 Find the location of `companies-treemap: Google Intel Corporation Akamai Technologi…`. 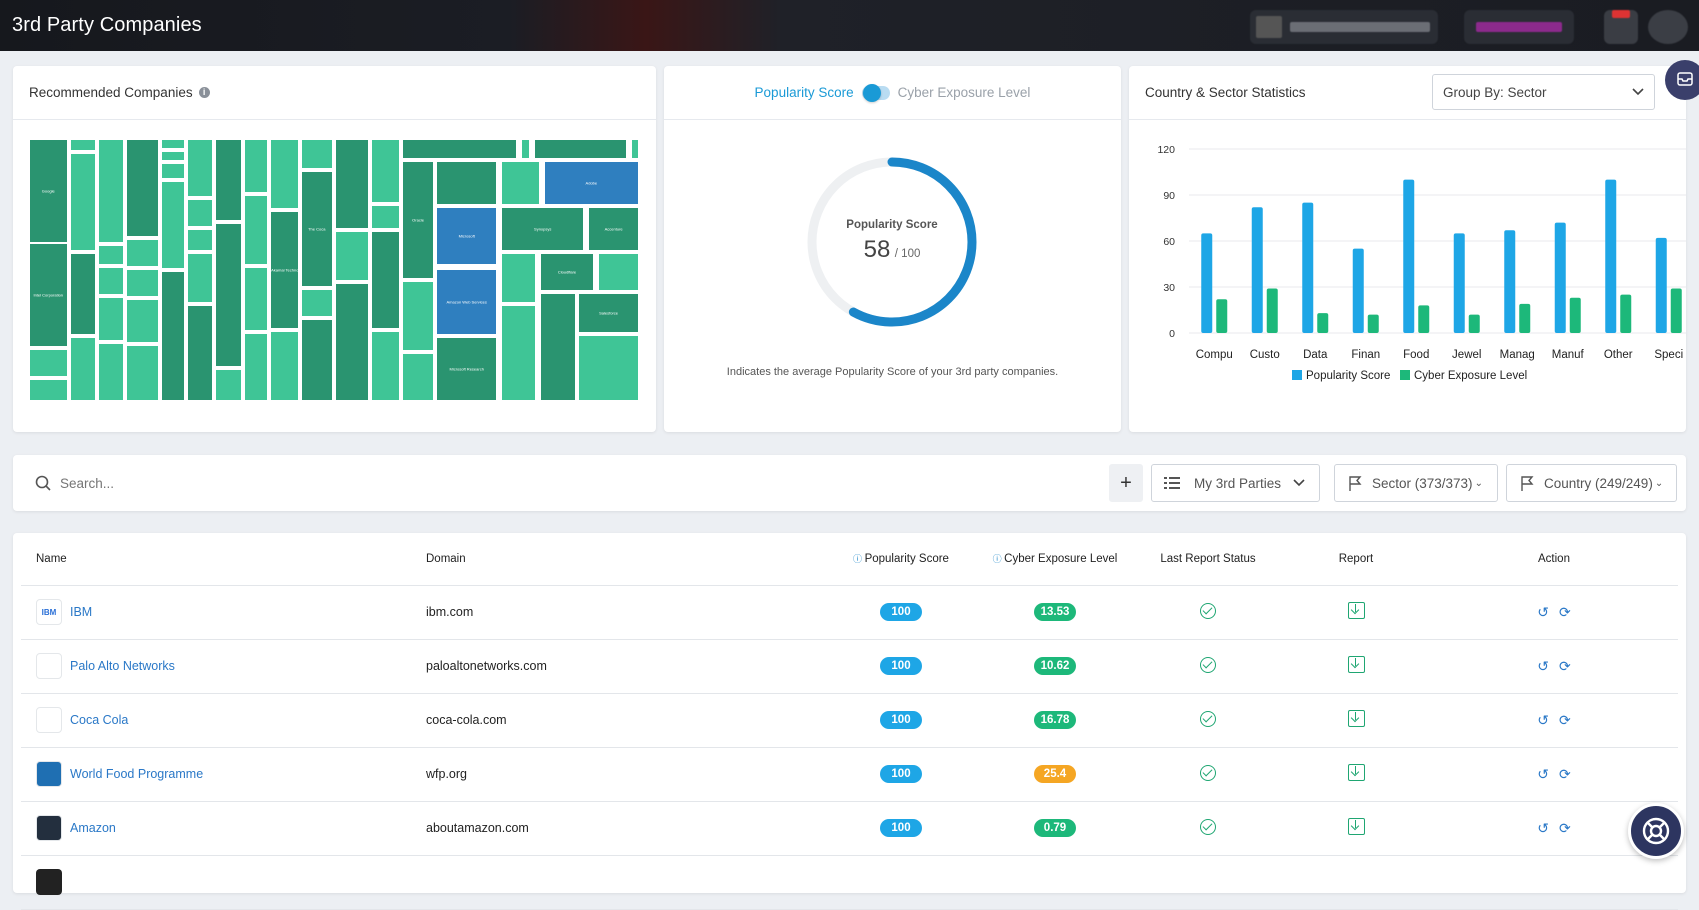

companies-treemap: Google Intel Corporation Akamai Technologi… is located at coordinates (335, 270).